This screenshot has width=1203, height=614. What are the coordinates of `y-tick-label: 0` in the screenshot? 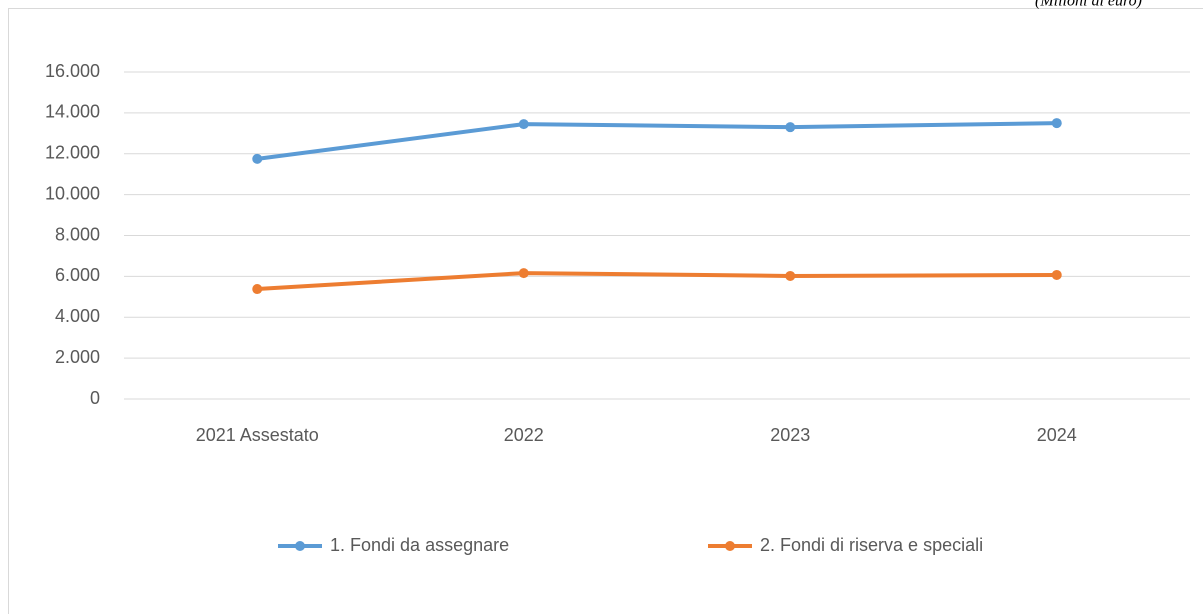 It's located at (95, 398).